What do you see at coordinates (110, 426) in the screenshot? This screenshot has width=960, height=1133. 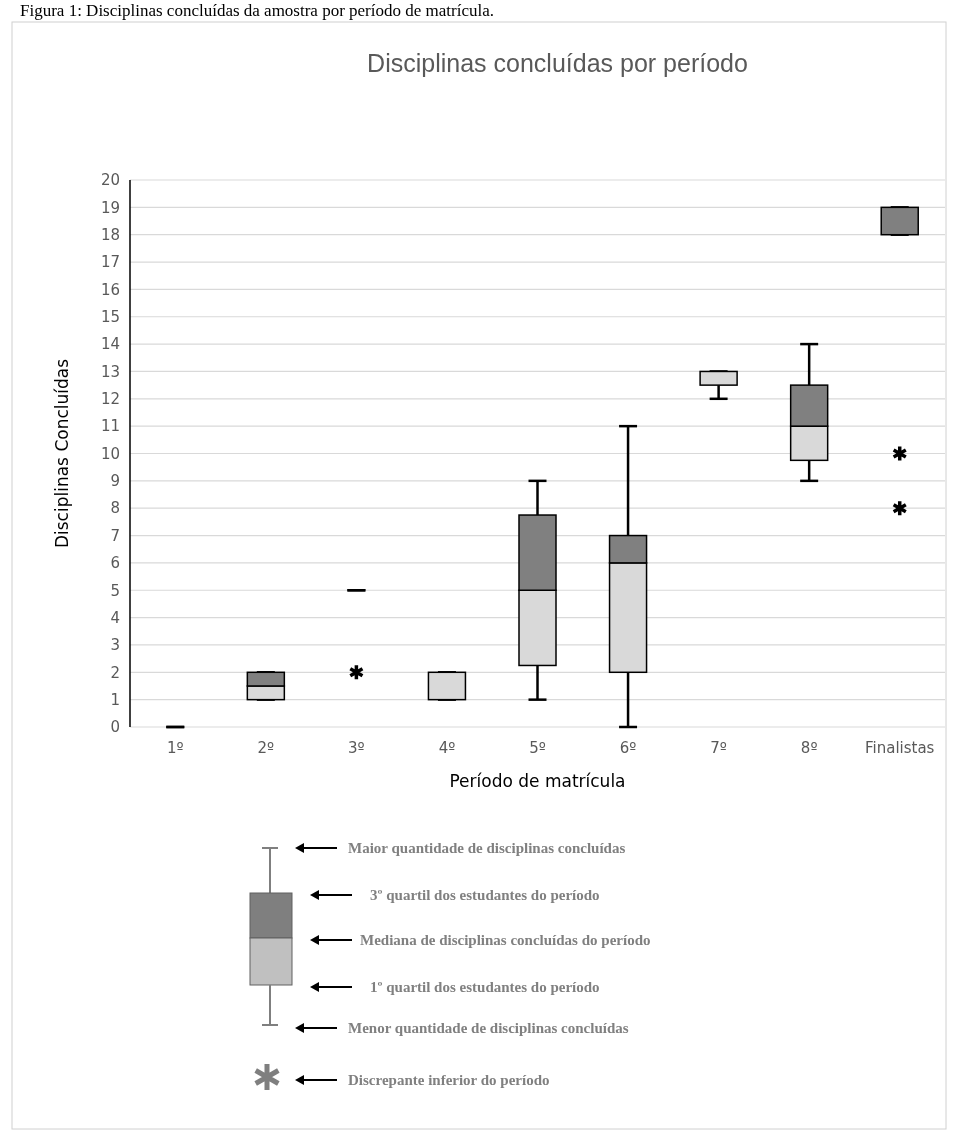 I see `y-tick-label: 11` at bounding box center [110, 426].